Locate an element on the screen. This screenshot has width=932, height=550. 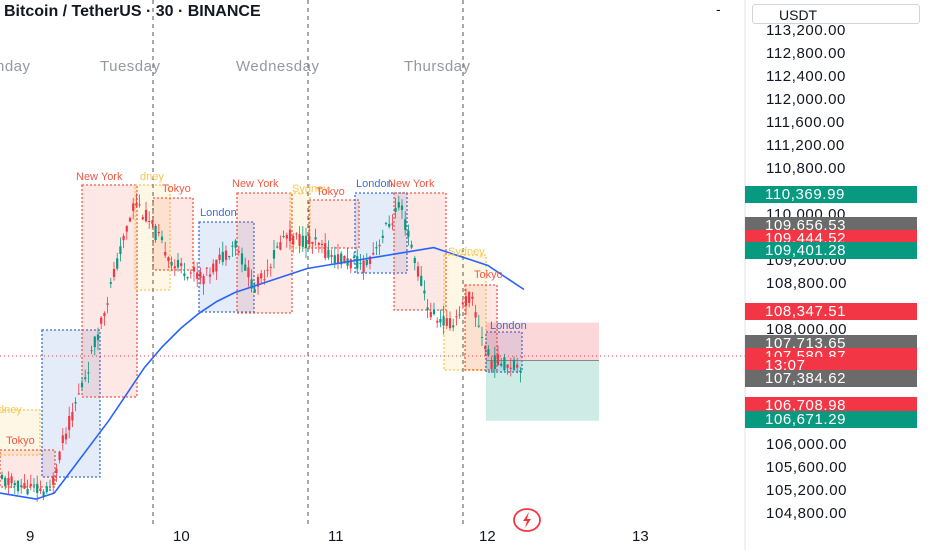
price-label: 106,708.98 is located at coordinates (831, 405).